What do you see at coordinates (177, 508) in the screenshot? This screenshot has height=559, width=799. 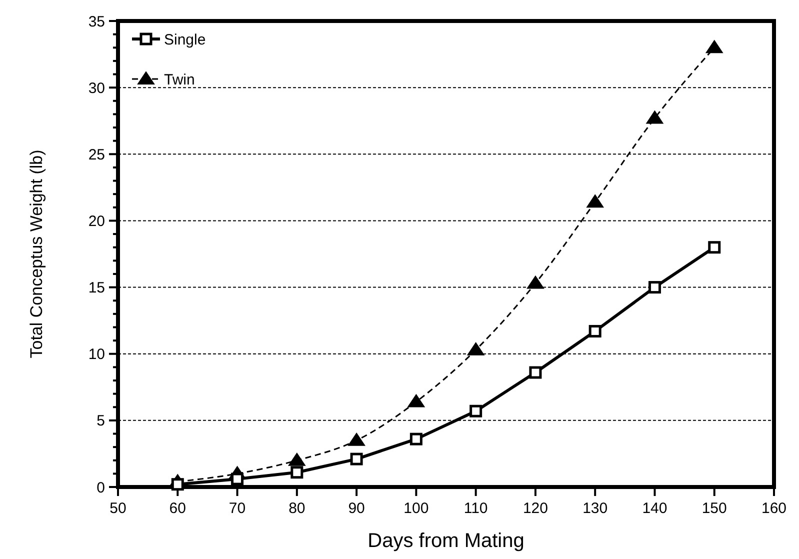 I see `x-tick-label: 60` at bounding box center [177, 508].